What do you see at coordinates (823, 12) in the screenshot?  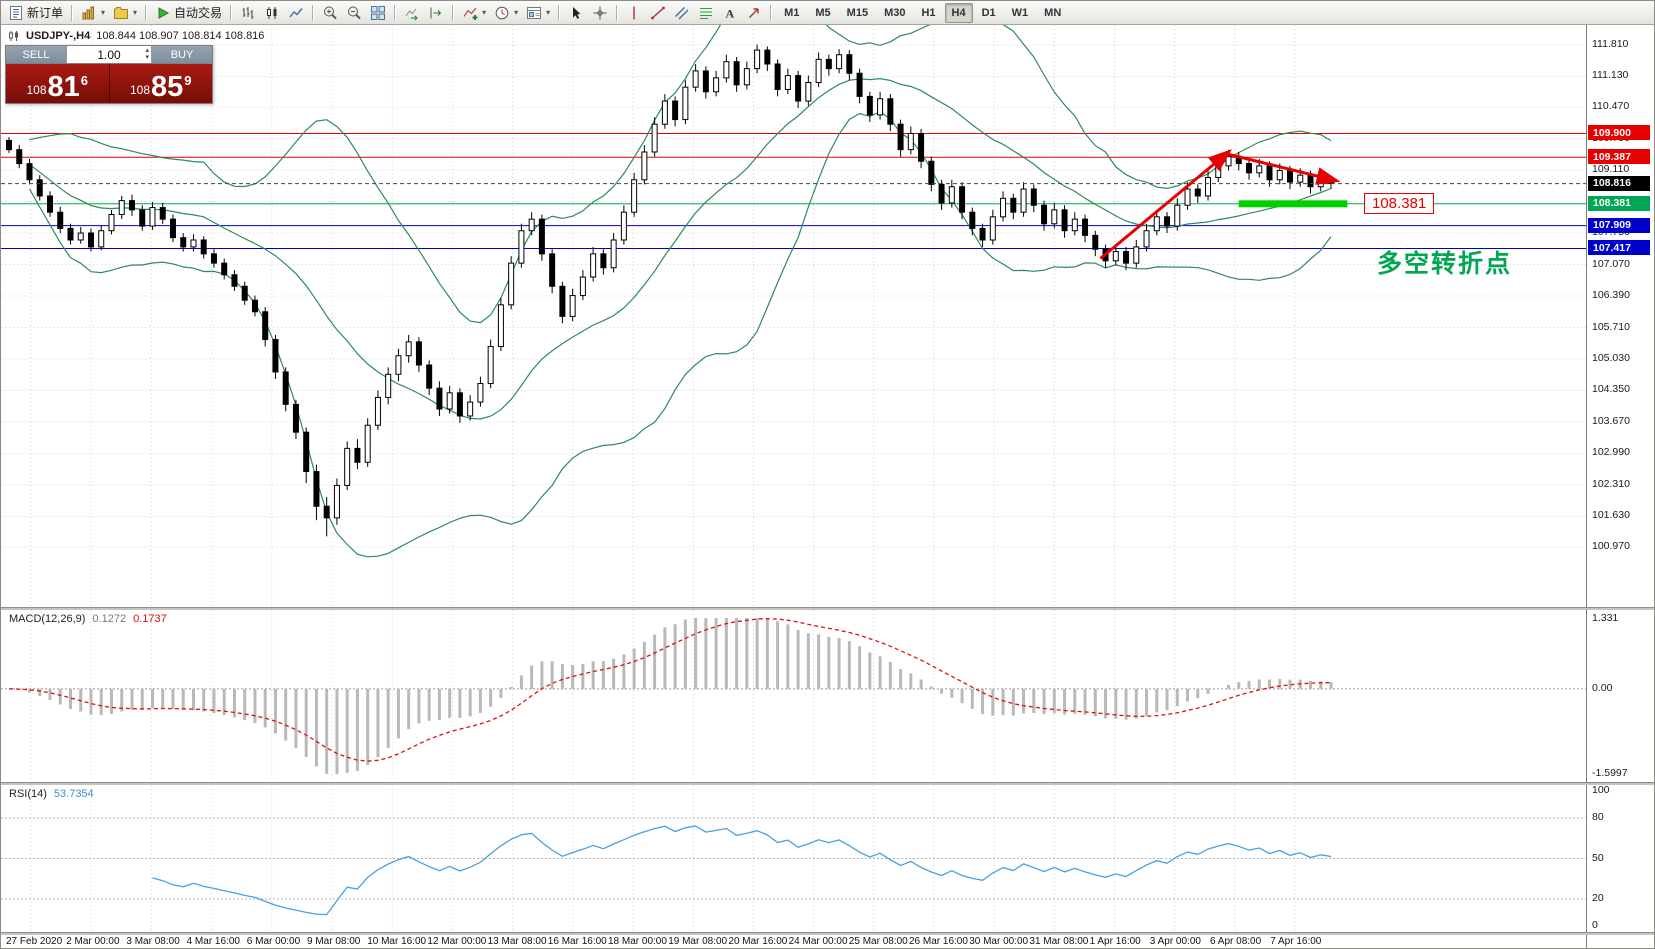 I see `timeframe-button-M5: M5` at bounding box center [823, 12].